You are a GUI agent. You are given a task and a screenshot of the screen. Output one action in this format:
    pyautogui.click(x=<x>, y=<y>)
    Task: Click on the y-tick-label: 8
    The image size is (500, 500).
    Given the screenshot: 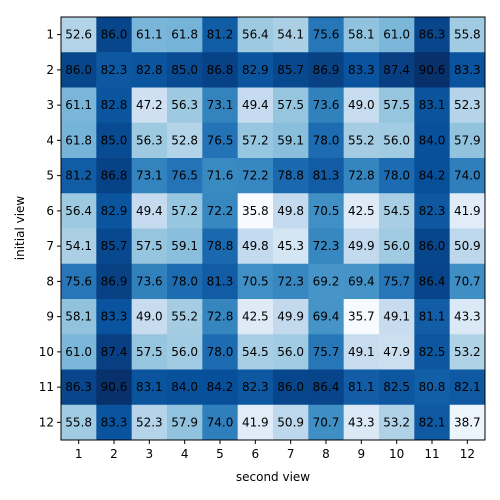 What is the action you would take?
    pyautogui.click(x=50, y=281)
    